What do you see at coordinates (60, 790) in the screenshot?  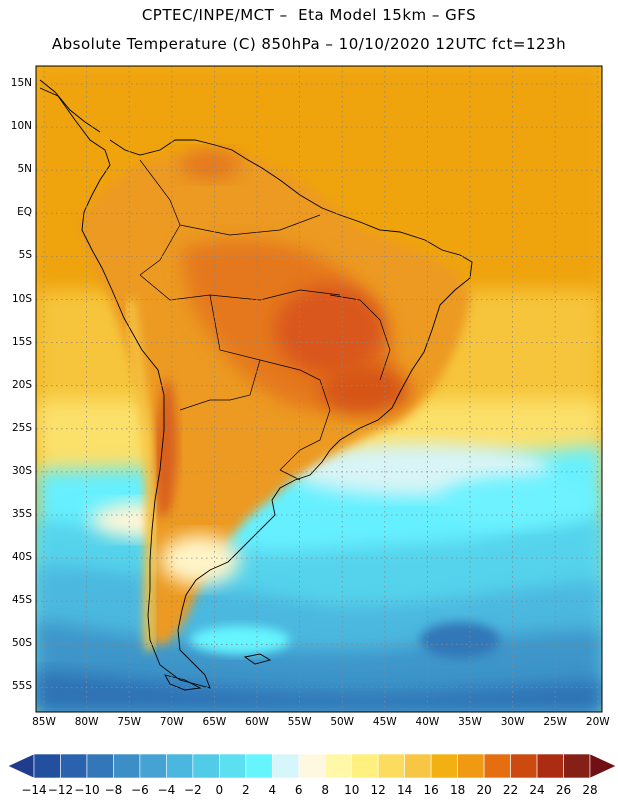 I see `colorbar-label: −12` at bounding box center [60, 790].